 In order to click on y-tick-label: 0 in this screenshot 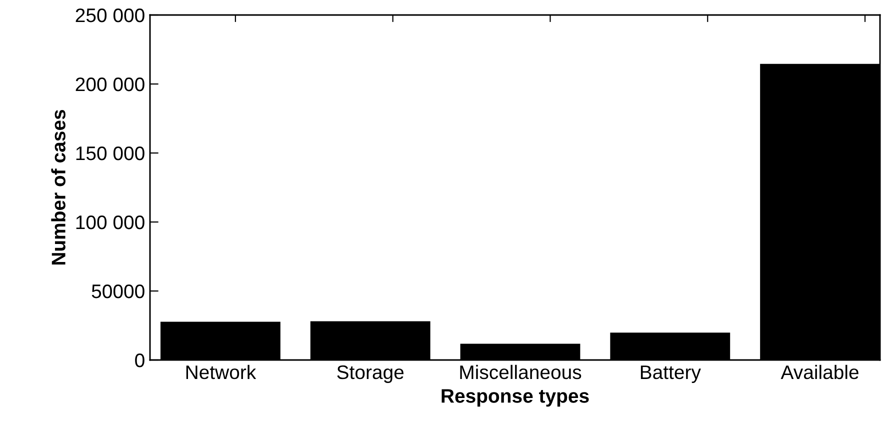, I will do `click(139, 360)`.